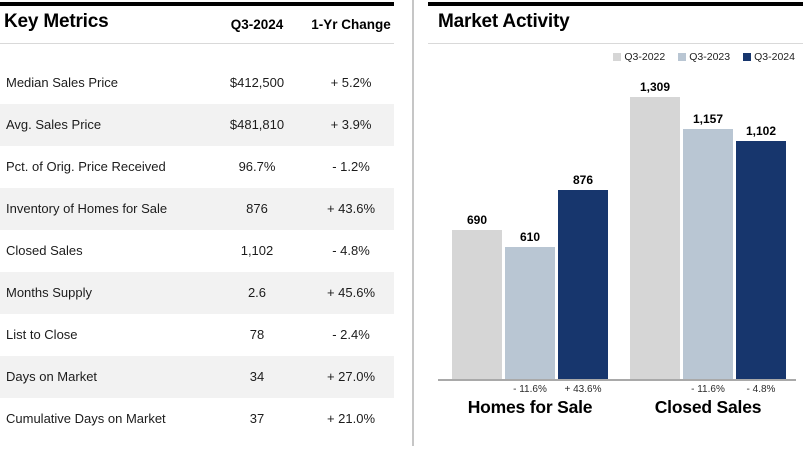 The height and width of the screenshot is (451, 803). Describe the element at coordinates (86, 418) in the screenshot. I see `row-label: Cumulative Days on Market` at that location.